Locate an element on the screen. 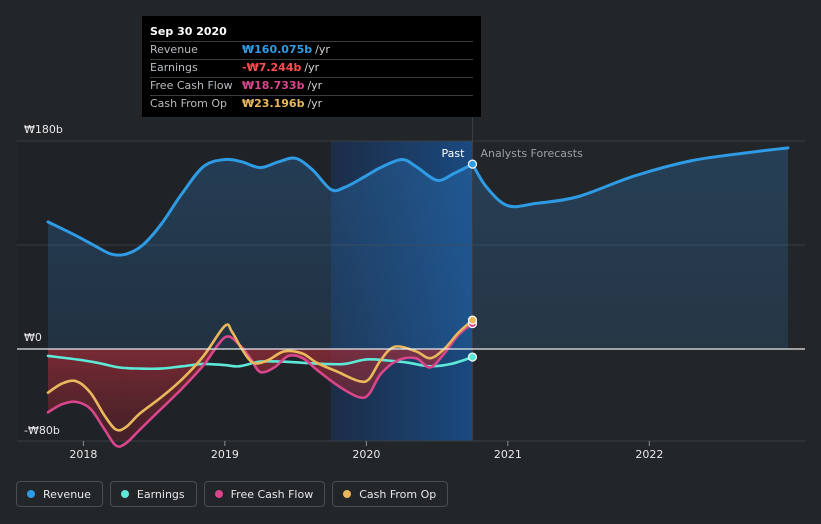 Image resolution: width=821 pixels, height=524 pixels. y-axis-labels: ₩180b ₩0 -₩80b is located at coordinates (43, 280).